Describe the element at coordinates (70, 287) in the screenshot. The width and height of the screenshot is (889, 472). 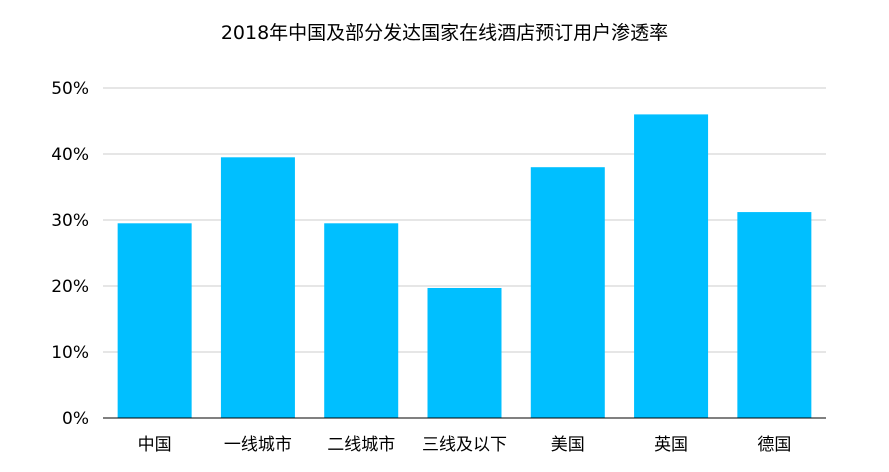
I see `y-tick-label: 20%` at that location.